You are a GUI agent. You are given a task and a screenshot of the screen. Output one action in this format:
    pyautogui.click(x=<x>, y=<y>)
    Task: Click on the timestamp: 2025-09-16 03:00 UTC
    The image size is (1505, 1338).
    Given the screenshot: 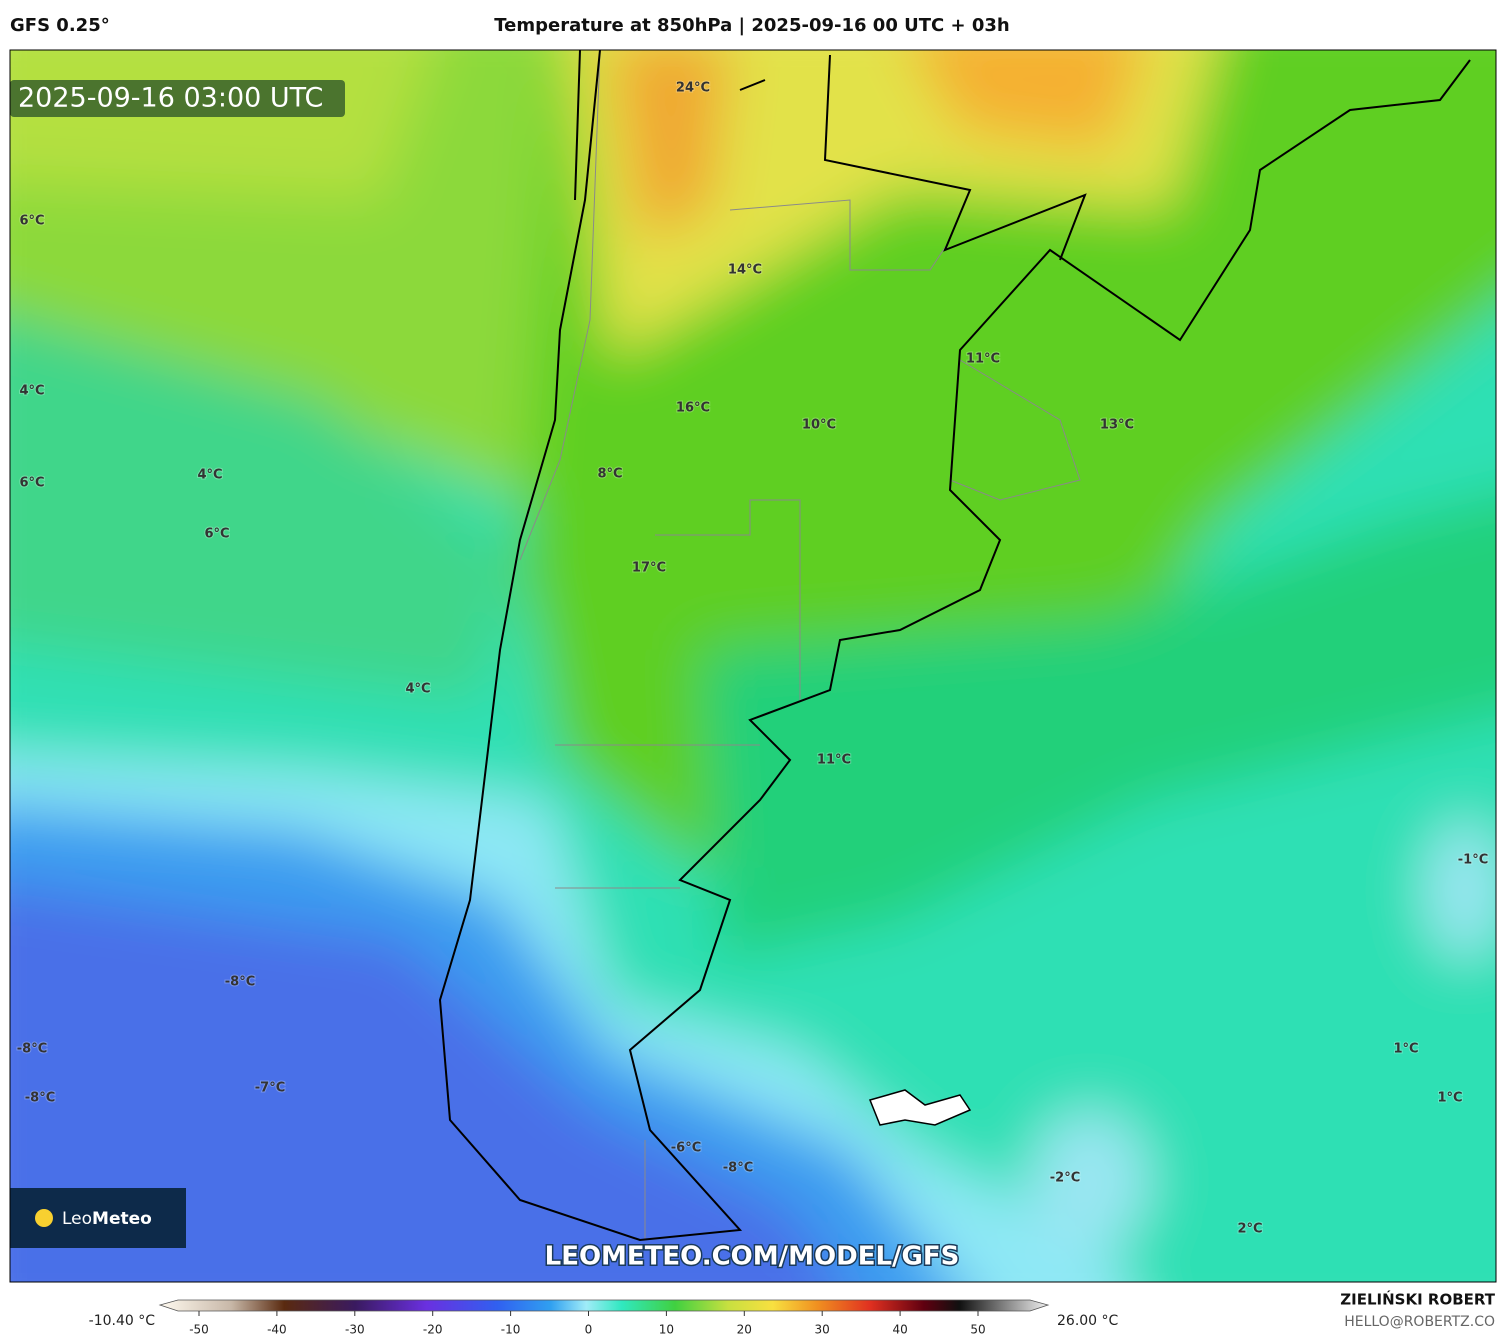 What is the action you would take?
    pyautogui.click(x=170, y=98)
    